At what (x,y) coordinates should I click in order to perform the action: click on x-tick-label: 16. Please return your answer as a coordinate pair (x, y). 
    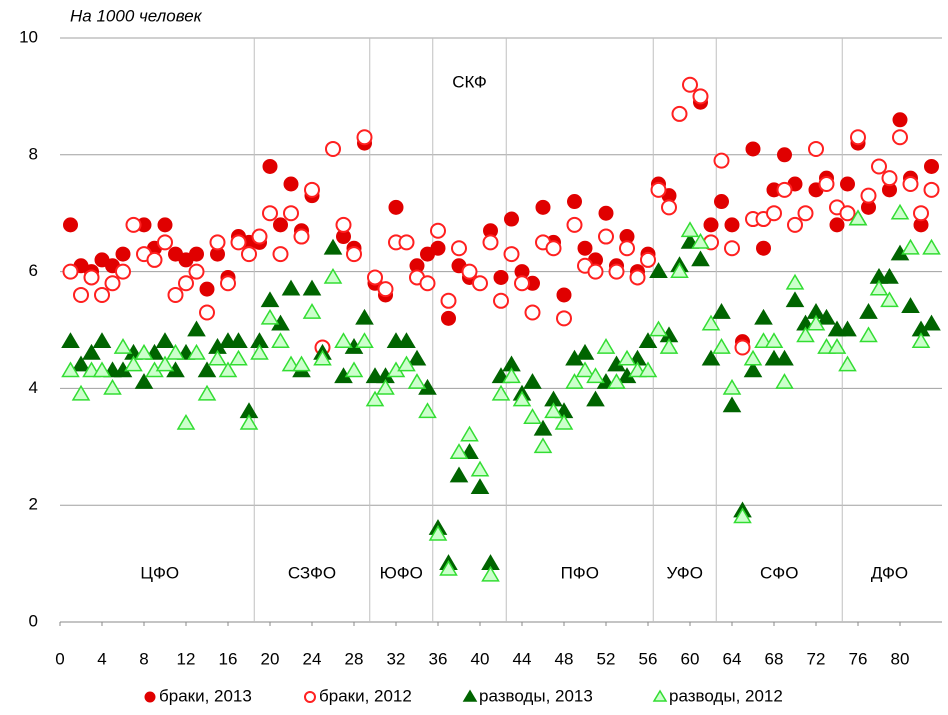
    Looking at the image, I should click on (228, 658).